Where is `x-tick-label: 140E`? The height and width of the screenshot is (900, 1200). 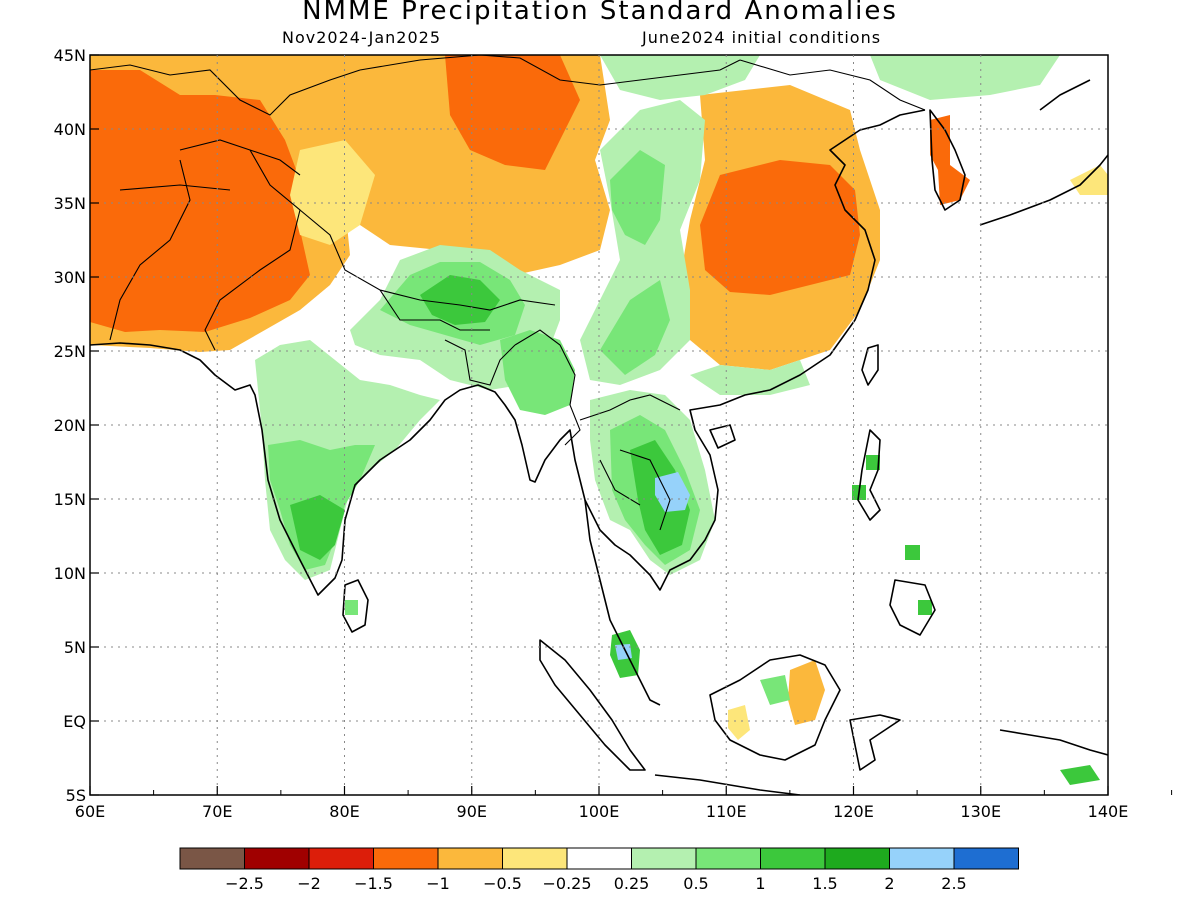 x-tick-label: 140E is located at coordinates (1108, 811).